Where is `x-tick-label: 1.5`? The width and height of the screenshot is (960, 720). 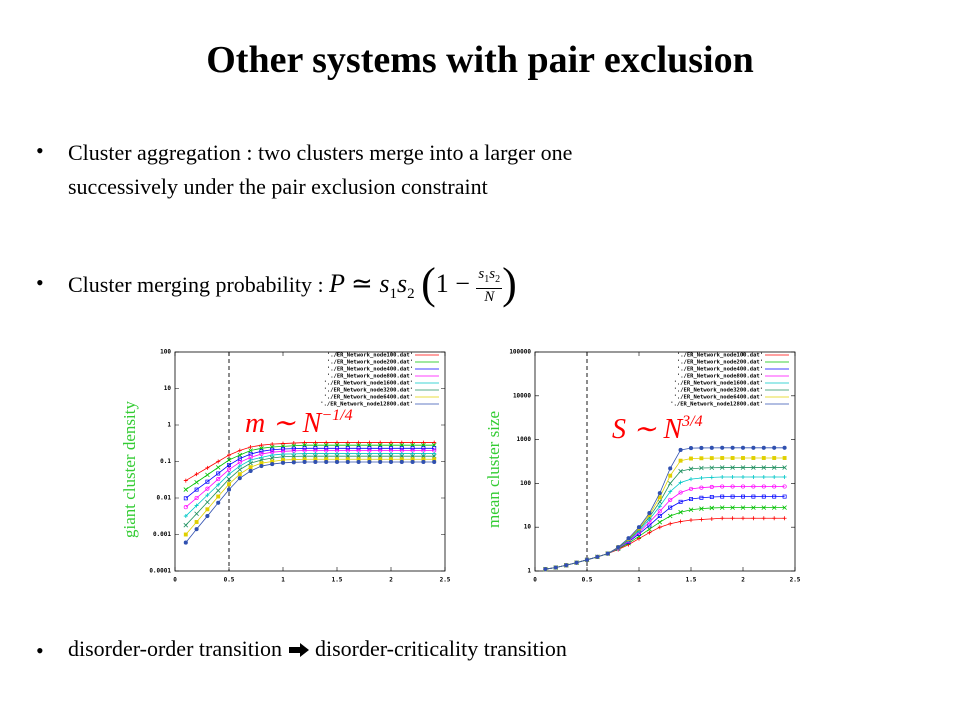 x-tick-label: 1.5 is located at coordinates (691, 580).